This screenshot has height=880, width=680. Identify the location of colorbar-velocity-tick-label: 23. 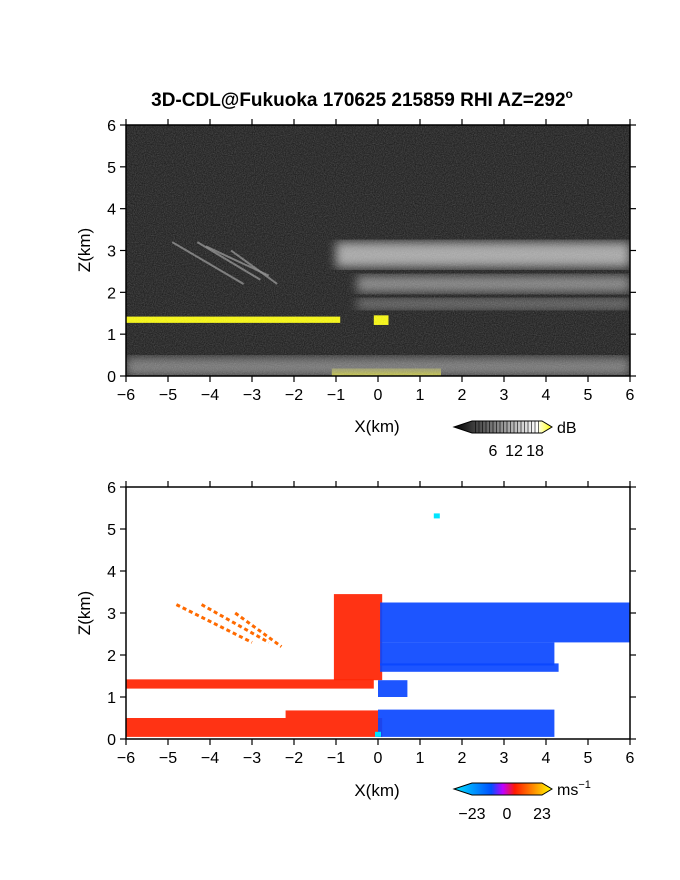
(542, 814).